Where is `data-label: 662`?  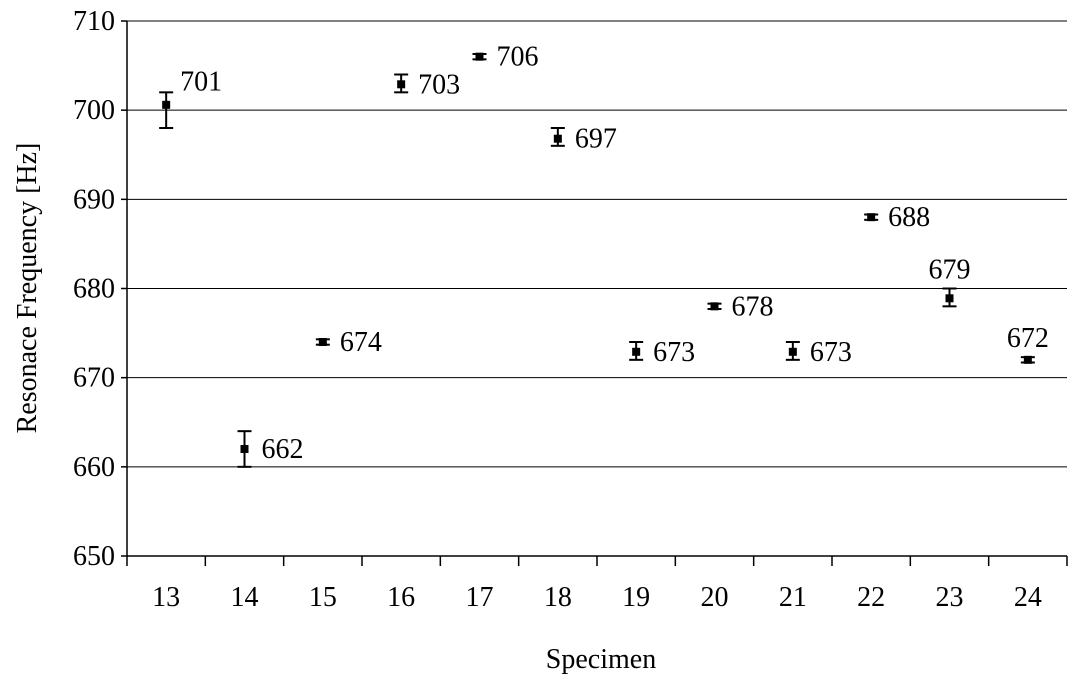
data-label: 662 is located at coordinates (283, 449).